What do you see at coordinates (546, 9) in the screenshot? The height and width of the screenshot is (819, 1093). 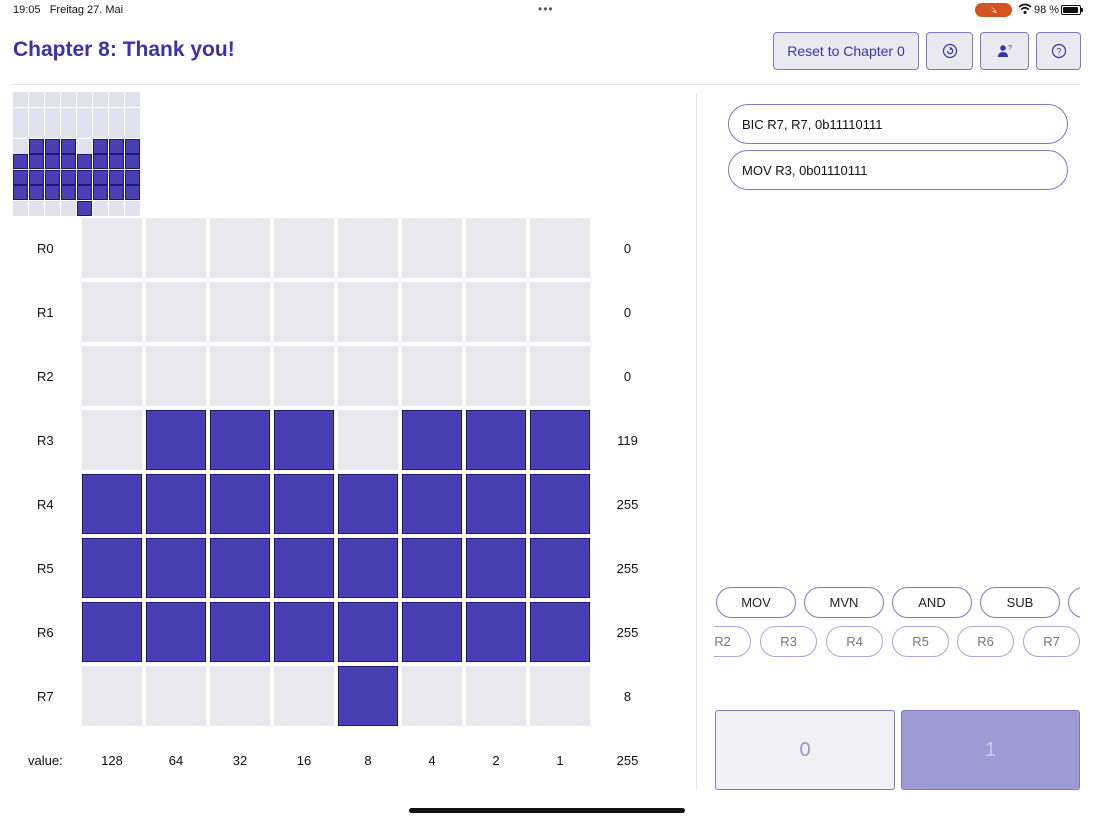 I see `multitasking-dots: •••` at bounding box center [546, 9].